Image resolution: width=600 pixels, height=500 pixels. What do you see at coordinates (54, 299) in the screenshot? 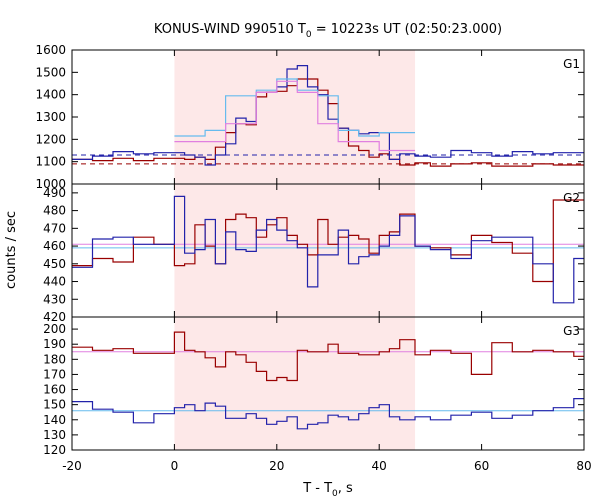
I see `y-tick-label-1-430: 430` at bounding box center [54, 299].